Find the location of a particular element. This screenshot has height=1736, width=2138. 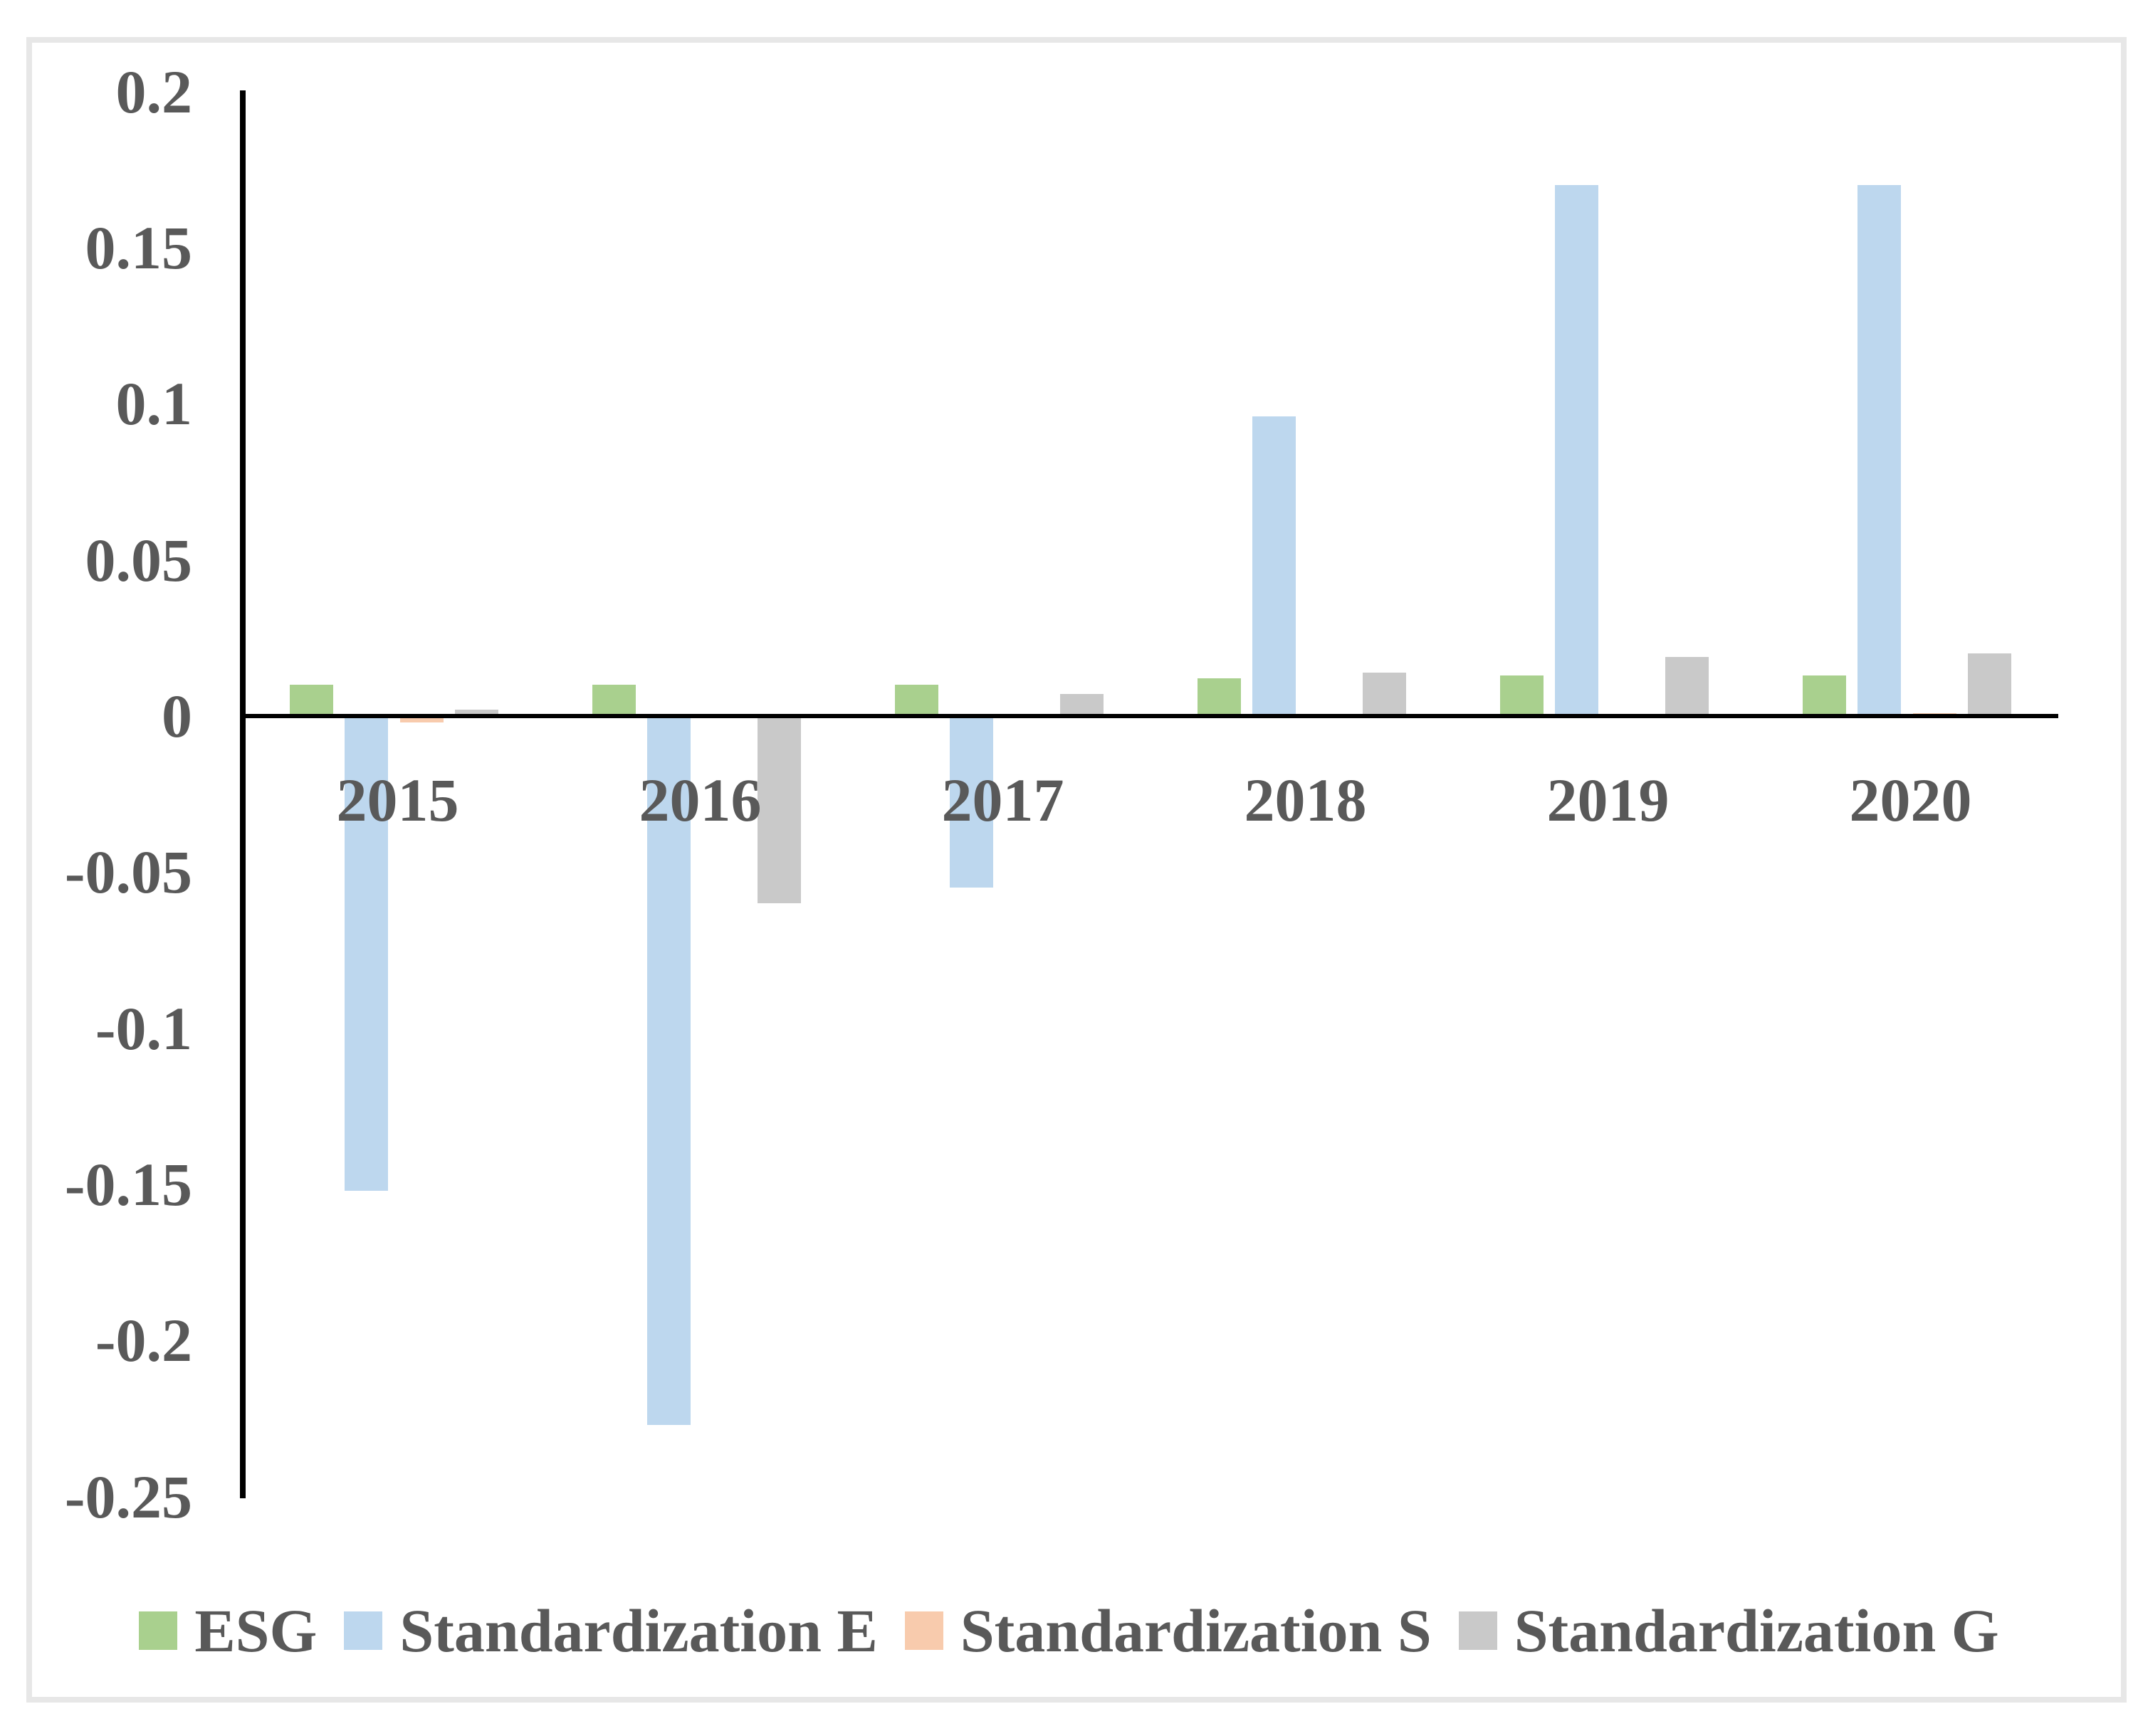

legend-swatch-standardization-g is located at coordinates (1478, 1630).